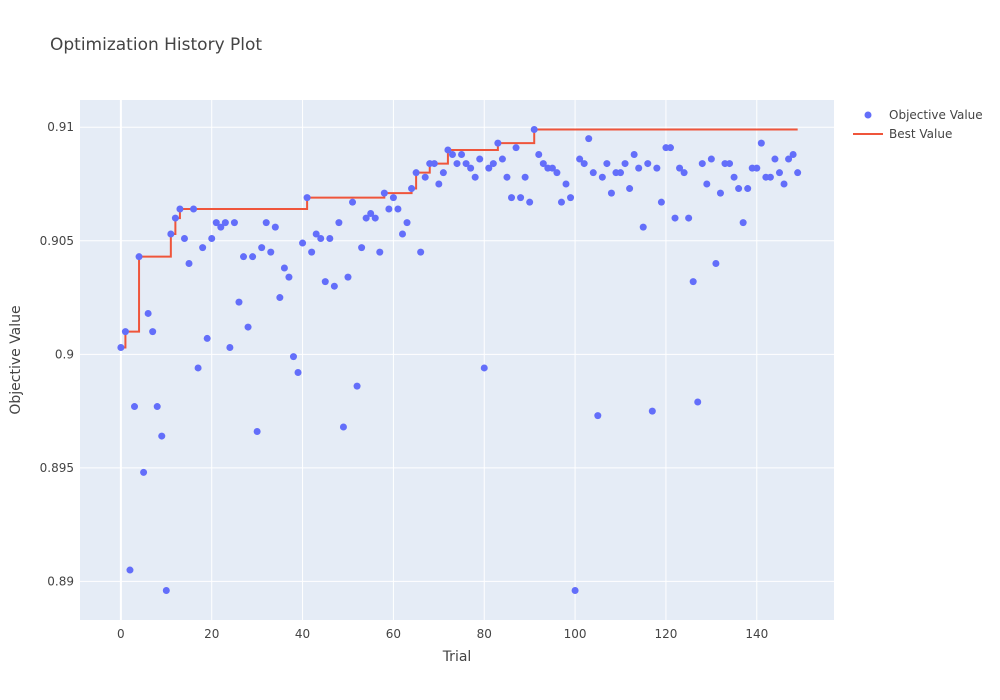  I want to click on legend-item-best-value: Best Value, so click(902, 134).